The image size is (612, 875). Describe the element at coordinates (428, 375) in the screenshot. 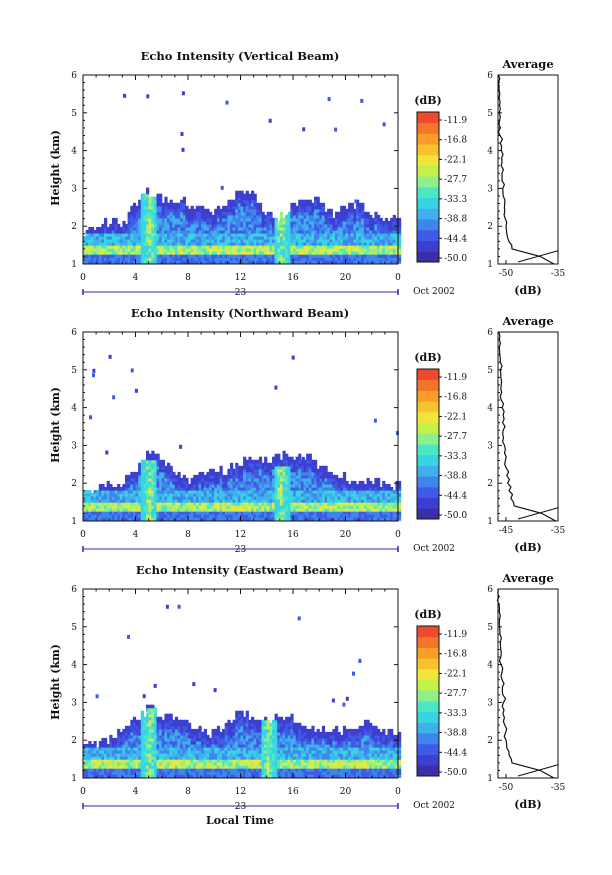

I see `colorbar-segment` at that location.